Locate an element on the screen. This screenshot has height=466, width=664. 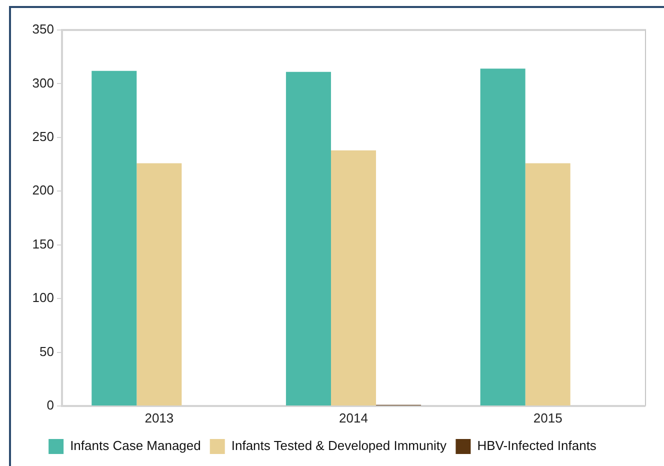
legend-label: Infants Case Managed is located at coordinates (135, 446).